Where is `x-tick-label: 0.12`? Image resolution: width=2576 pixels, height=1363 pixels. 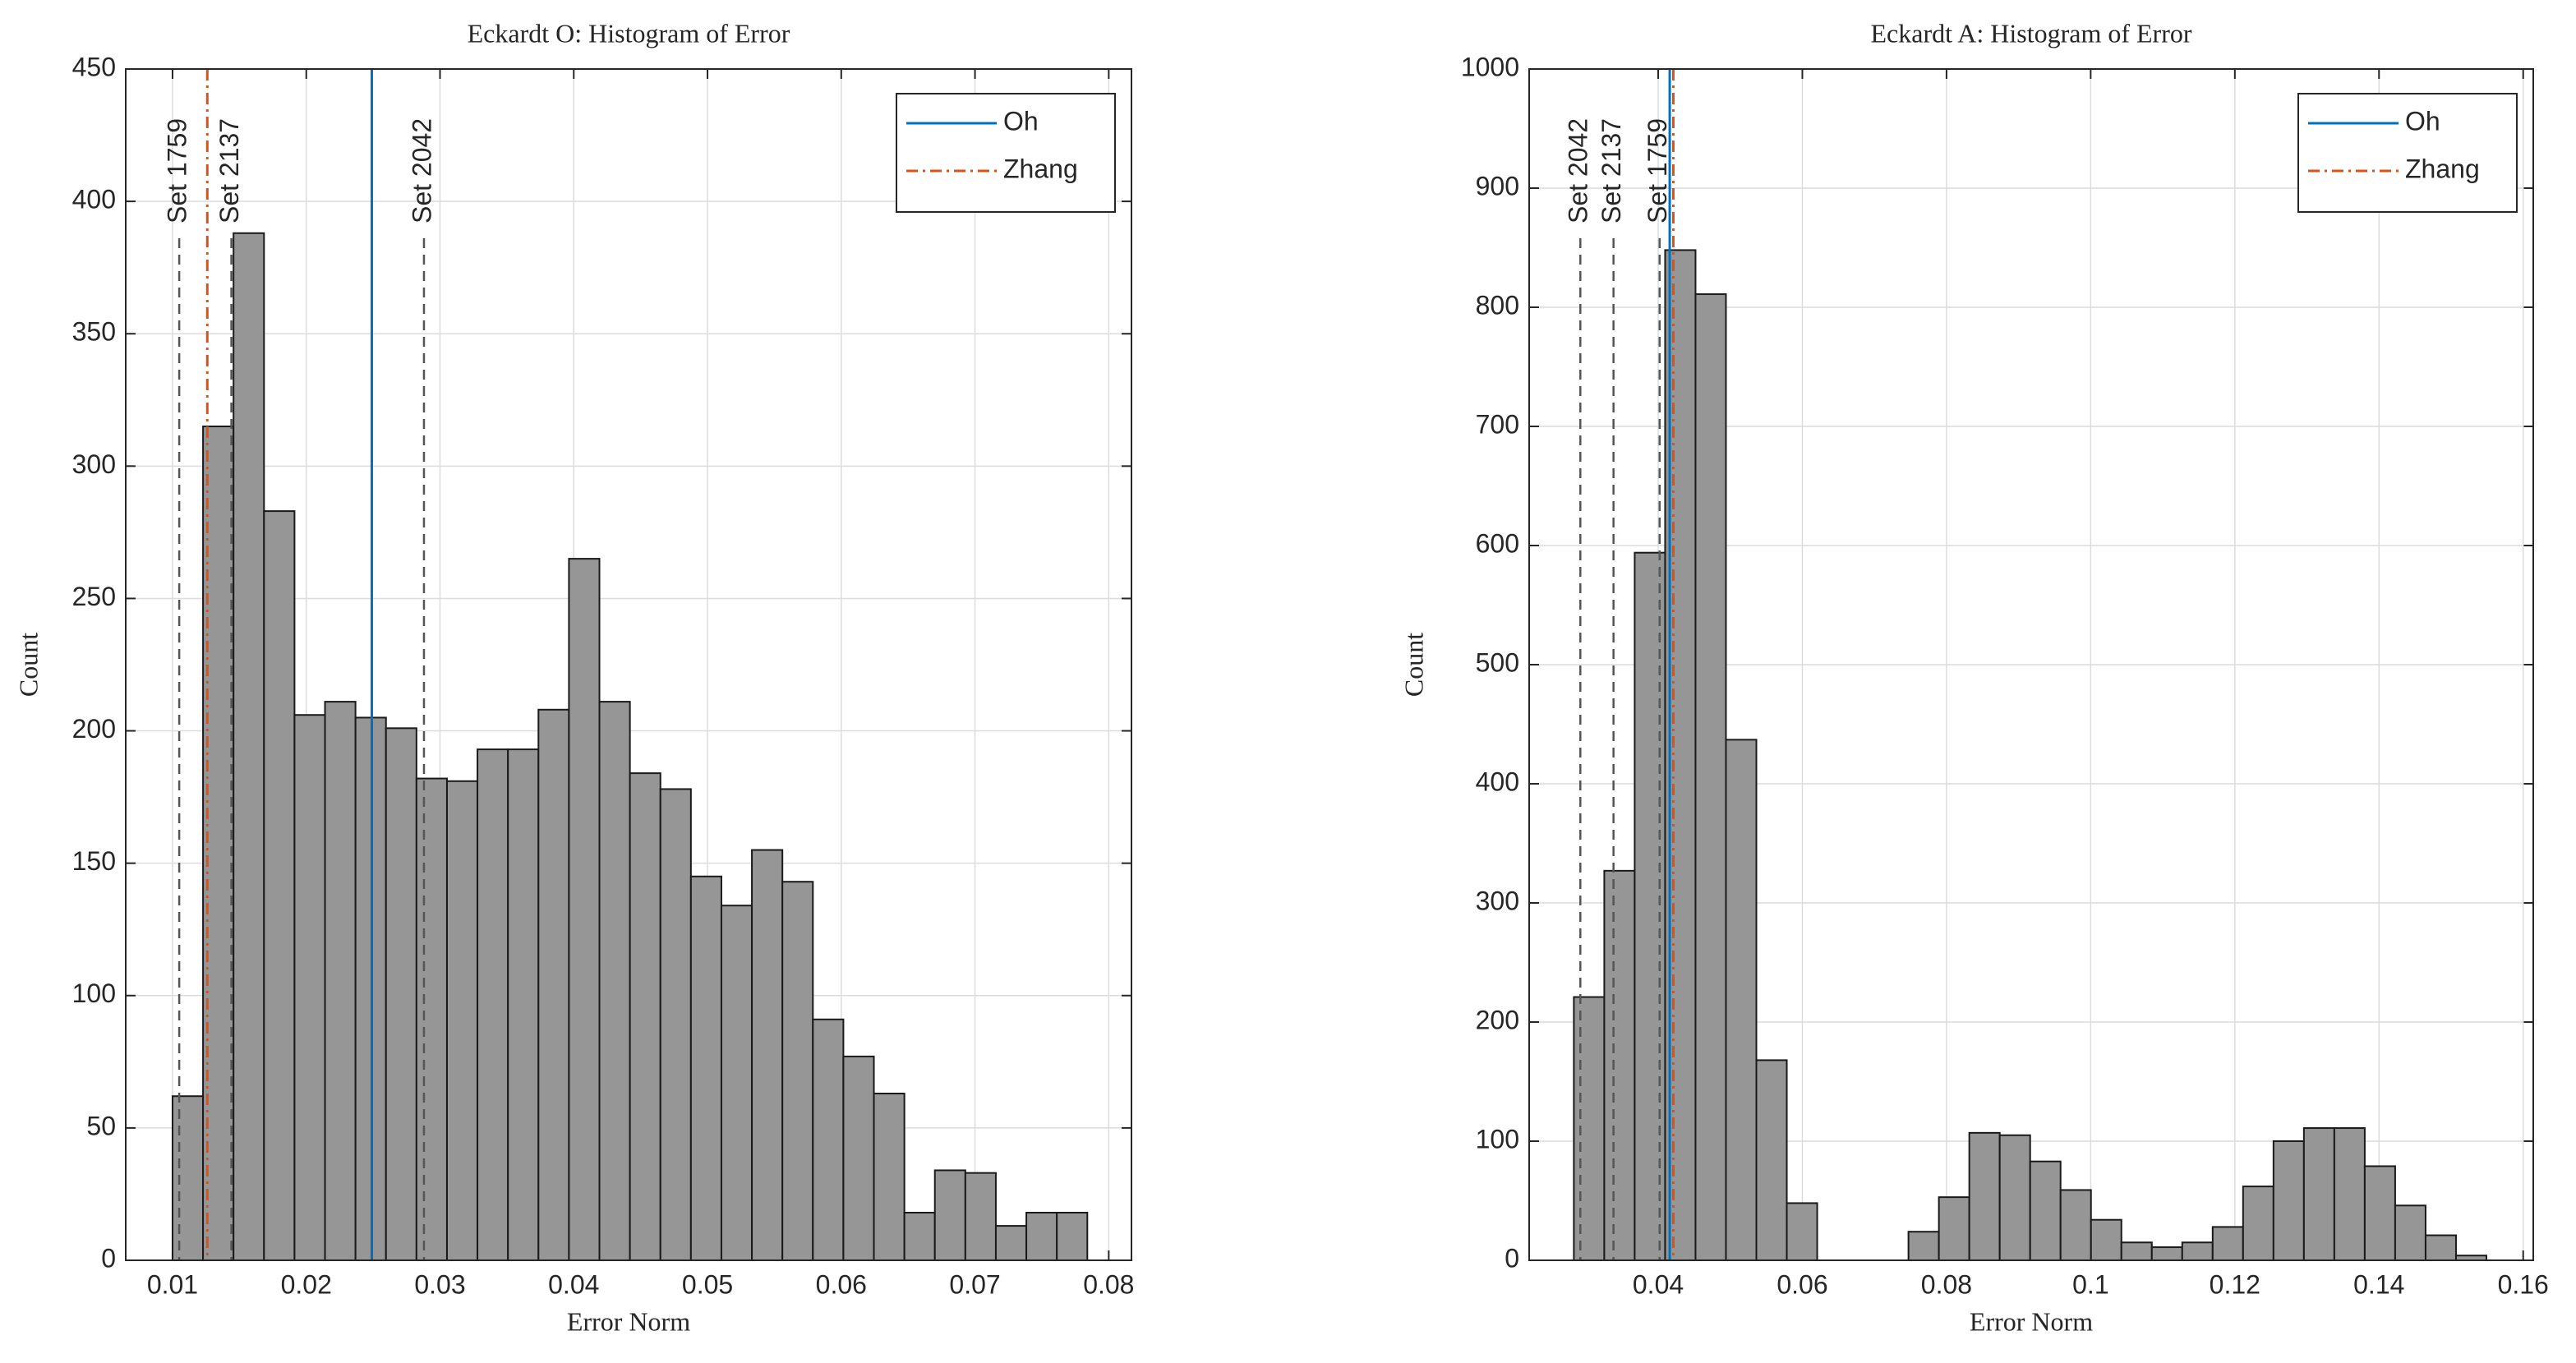 x-tick-label: 0.12 is located at coordinates (2235, 1284).